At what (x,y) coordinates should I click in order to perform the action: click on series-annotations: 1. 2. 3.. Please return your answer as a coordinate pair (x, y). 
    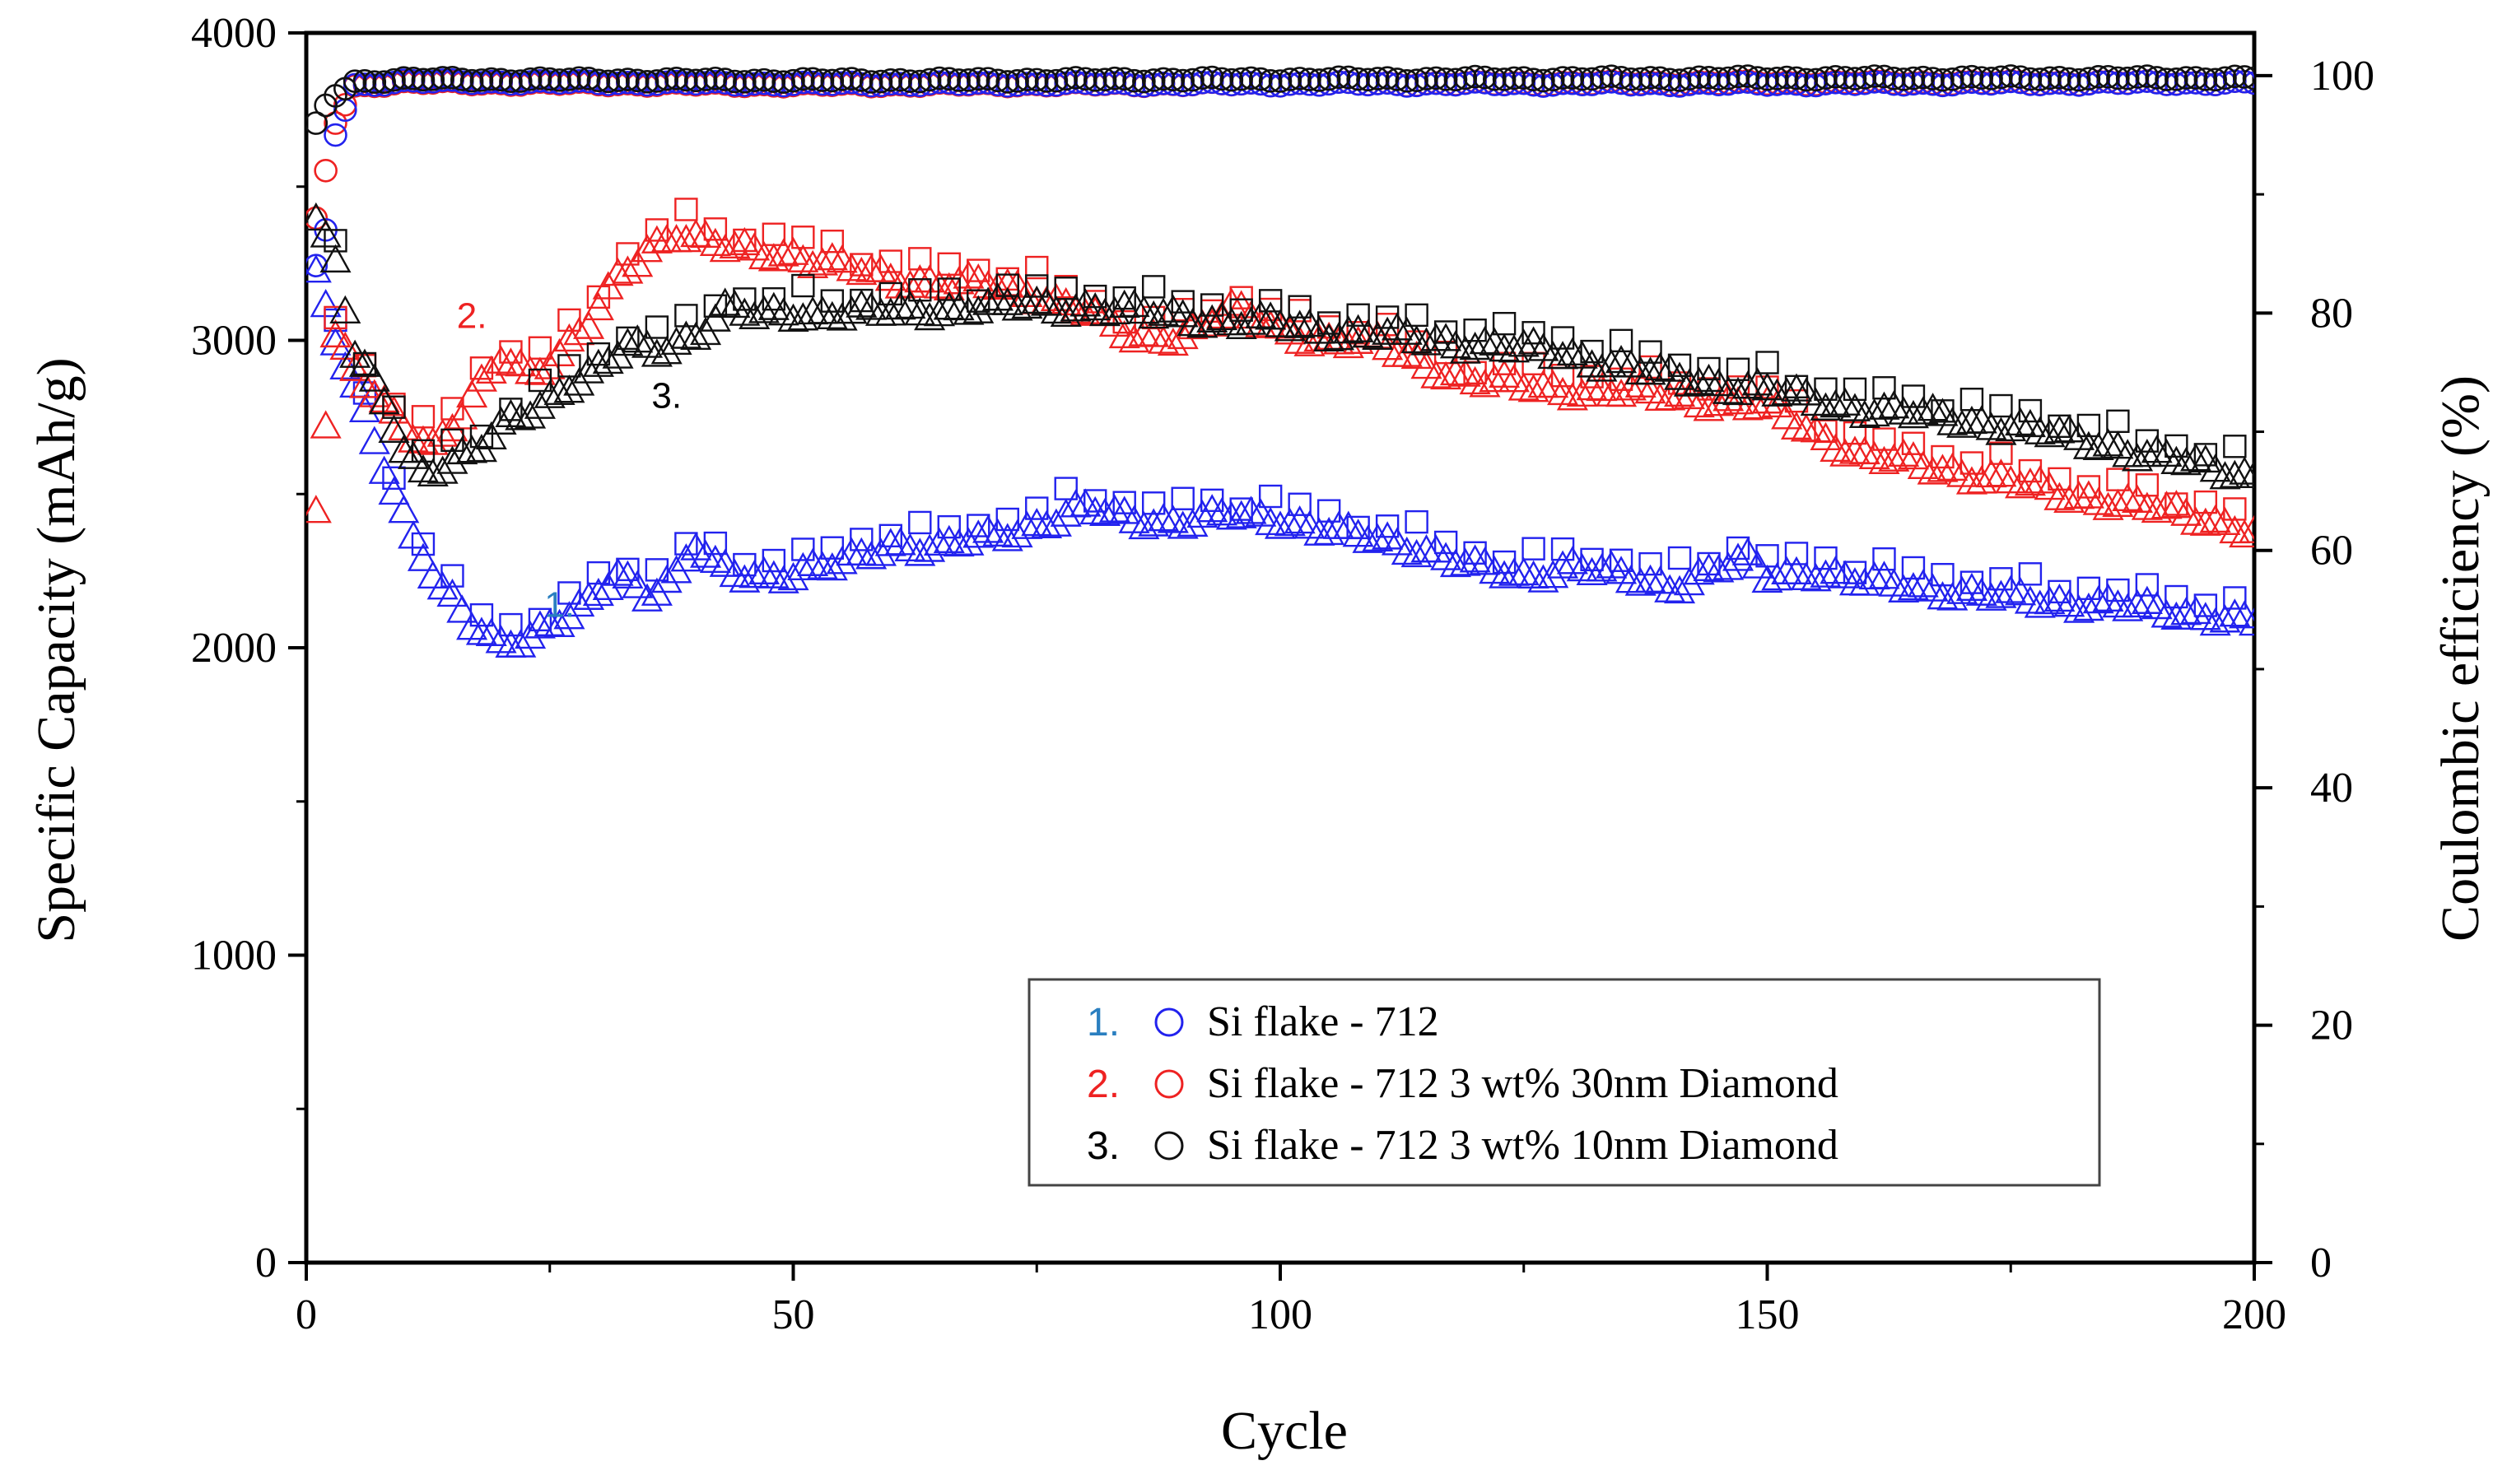
    Looking at the image, I should click on (569, 461).